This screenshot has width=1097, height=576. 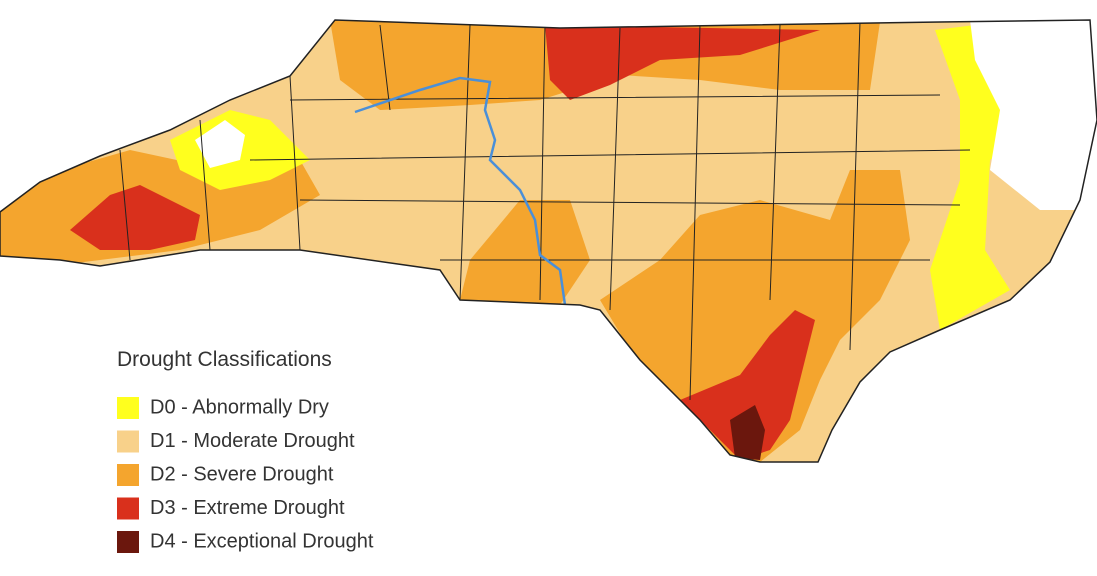 What do you see at coordinates (220, 144) in the screenshot?
I see `no-drought-west` at bounding box center [220, 144].